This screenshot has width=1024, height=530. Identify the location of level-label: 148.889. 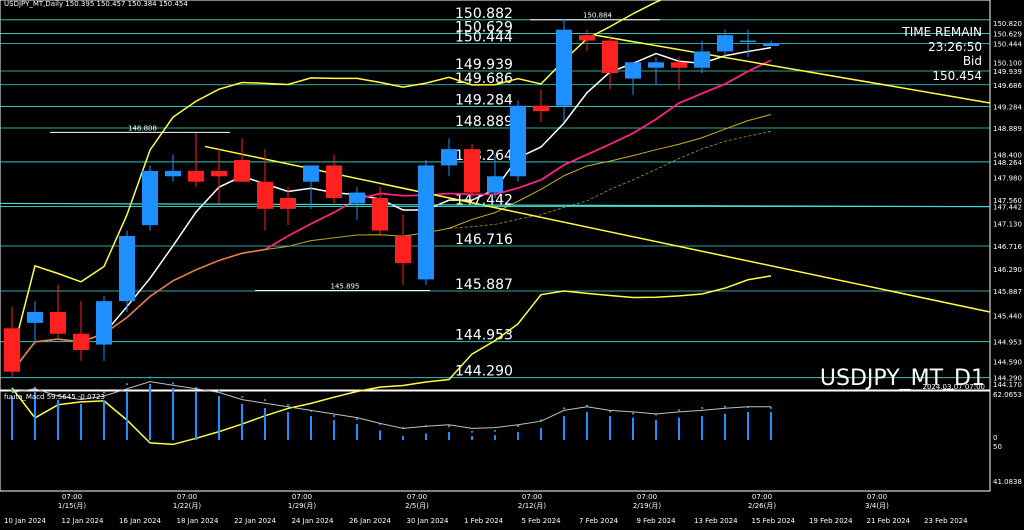
(484, 122).